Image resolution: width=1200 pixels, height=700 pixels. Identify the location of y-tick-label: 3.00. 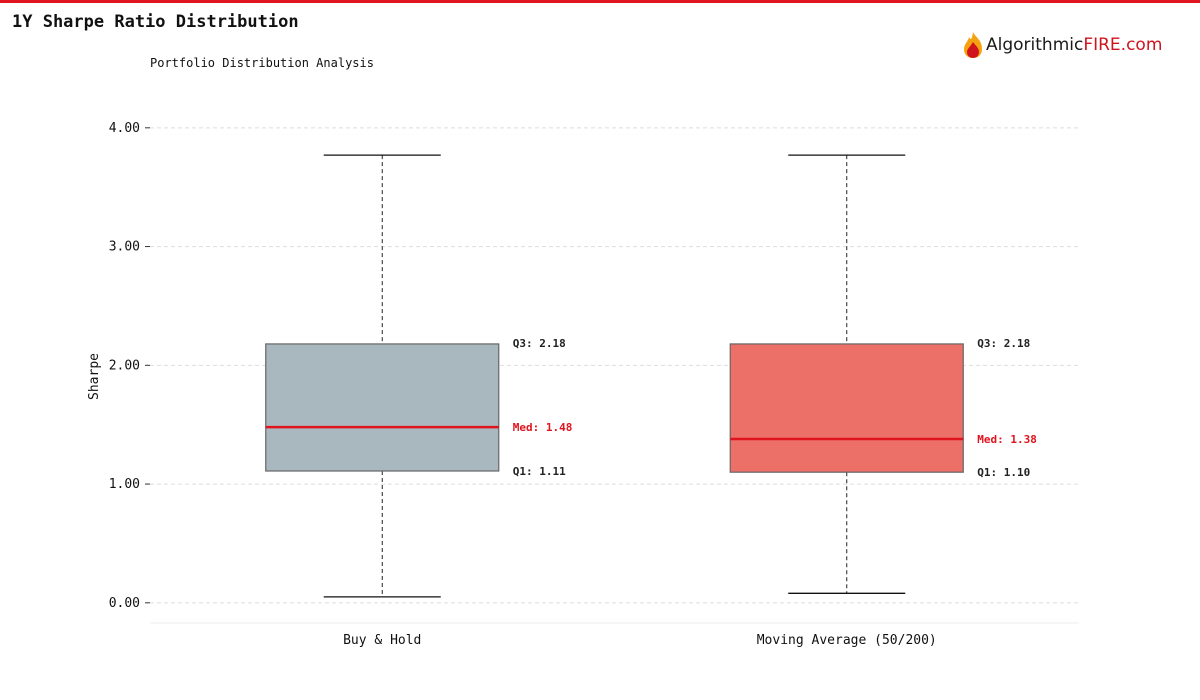
(124, 247).